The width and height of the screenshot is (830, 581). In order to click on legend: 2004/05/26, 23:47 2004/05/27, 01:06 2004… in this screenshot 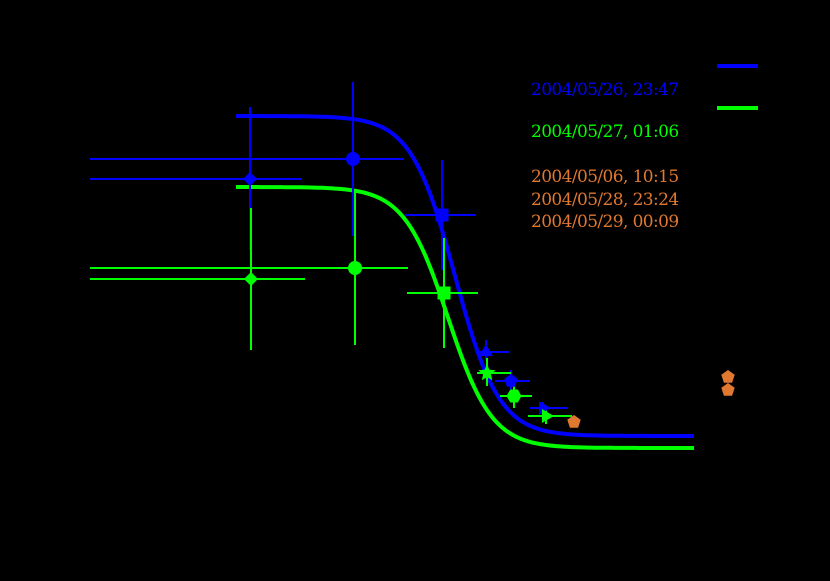, I will do `click(644, 148)`.